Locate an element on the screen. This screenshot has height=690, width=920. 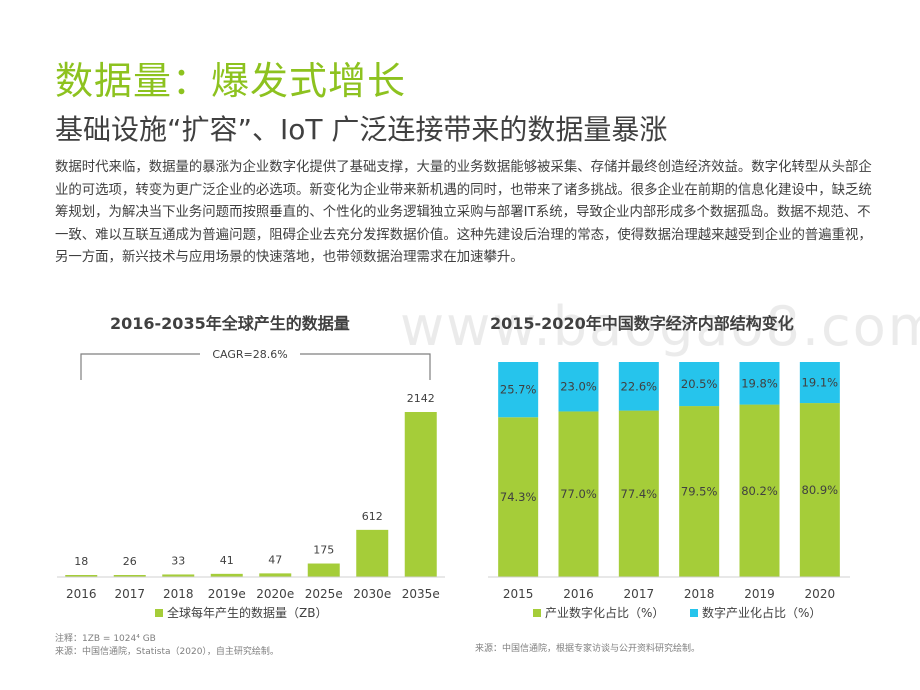
right-notes: 来源：中国信通院，根据专家访谈与公开资料研究绘制。 is located at coordinates (587, 649).